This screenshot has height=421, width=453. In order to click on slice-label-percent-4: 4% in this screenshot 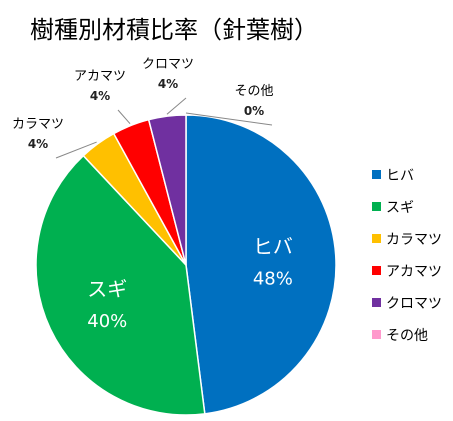, I will do `click(168, 84)`.